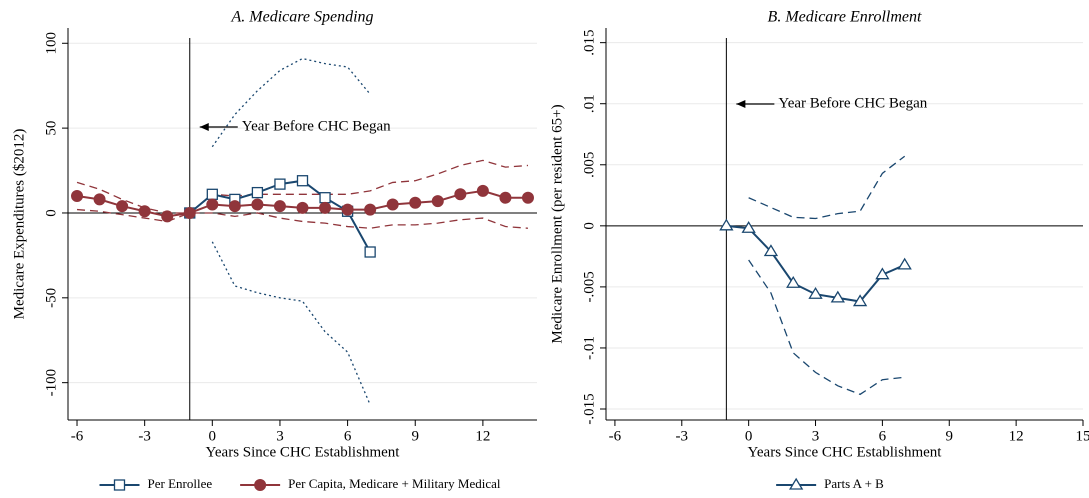  What do you see at coordinates (180, 483) in the screenshot?
I see `legend-label: Per Enrollee` at bounding box center [180, 483].